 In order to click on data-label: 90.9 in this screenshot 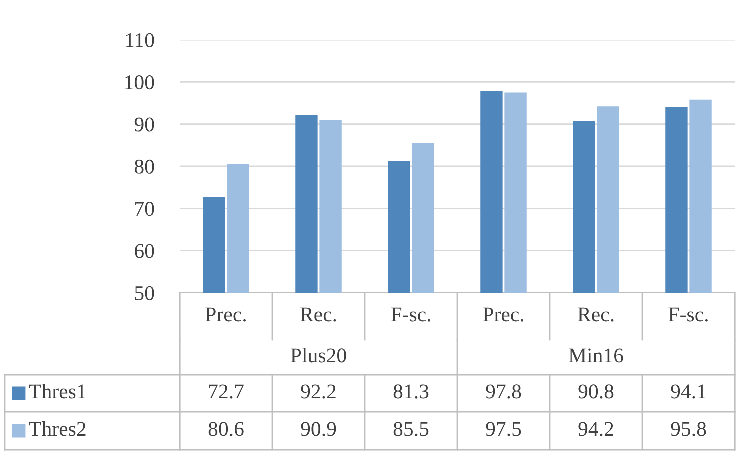, I will do `click(318, 429)`.